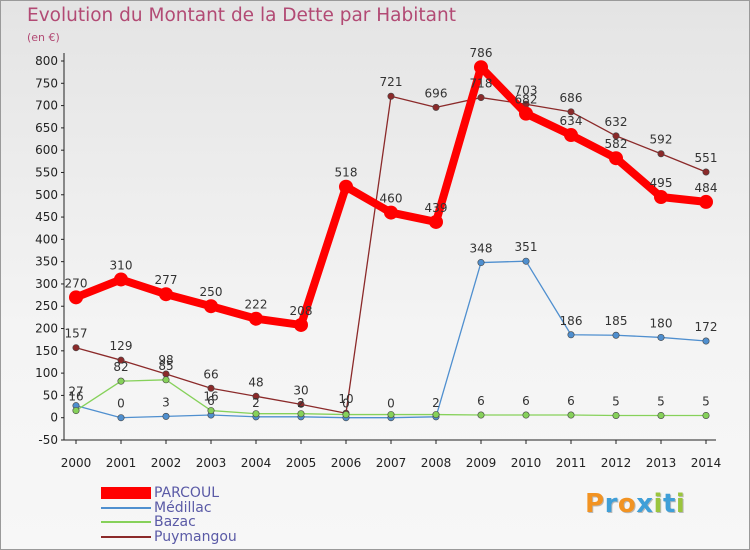 This screenshot has height=550, width=750. What do you see at coordinates (46, 61) in the screenshot?
I see `y-tick-label: 800` at bounding box center [46, 61].